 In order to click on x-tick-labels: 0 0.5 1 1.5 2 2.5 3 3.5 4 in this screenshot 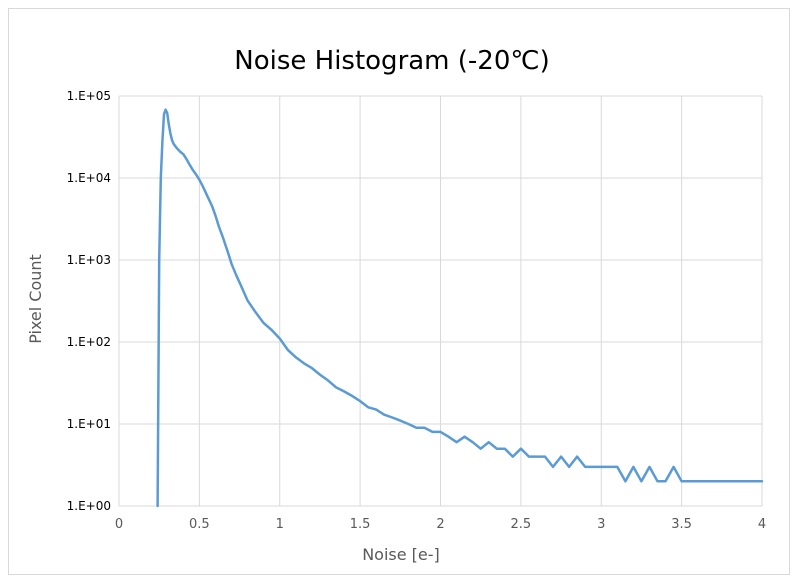, I will do `click(440, 524)`.